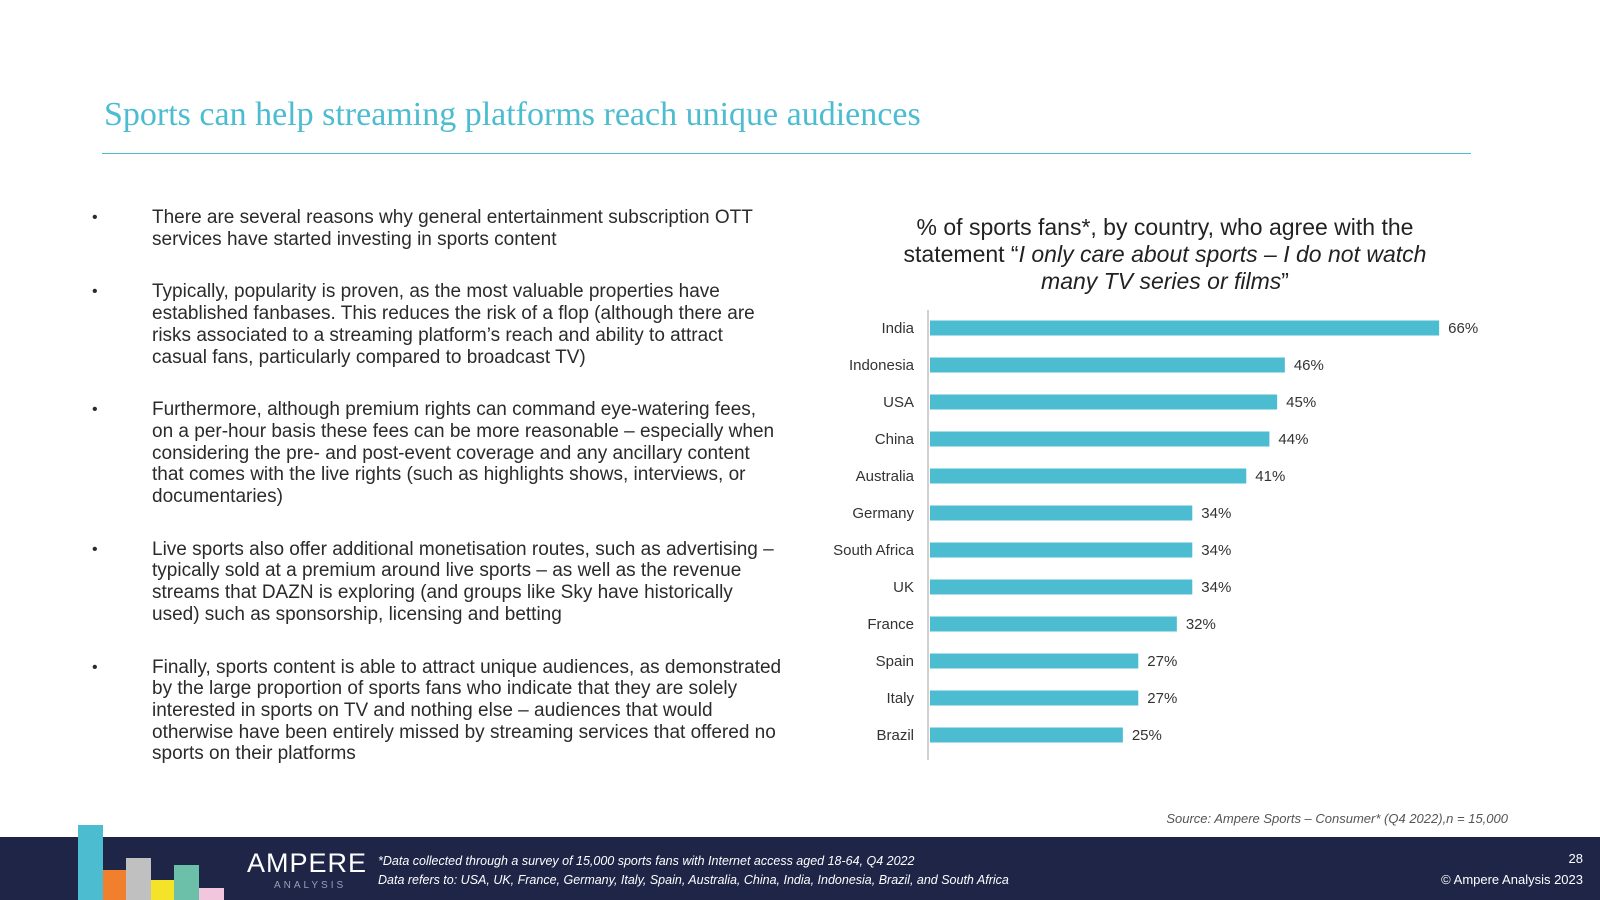  What do you see at coordinates (90, 862) in the screenshot?
I see `logo-bar-blue` at bounding box center [90, 862].